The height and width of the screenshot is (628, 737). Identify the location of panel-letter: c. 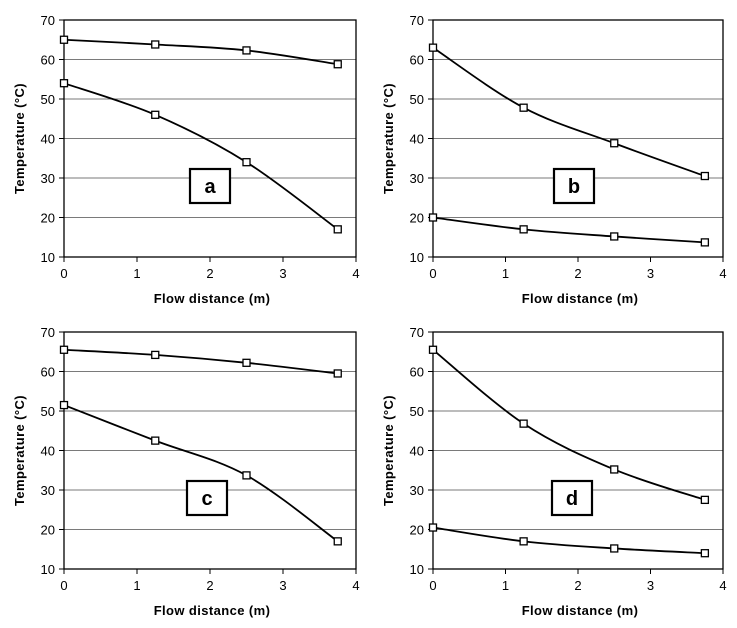
(206, 499).